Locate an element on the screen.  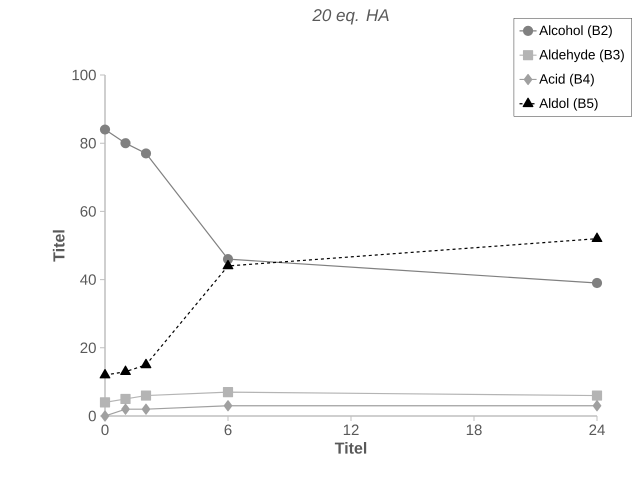
x-tick-label: 0 is located at coordinates (105, 430).